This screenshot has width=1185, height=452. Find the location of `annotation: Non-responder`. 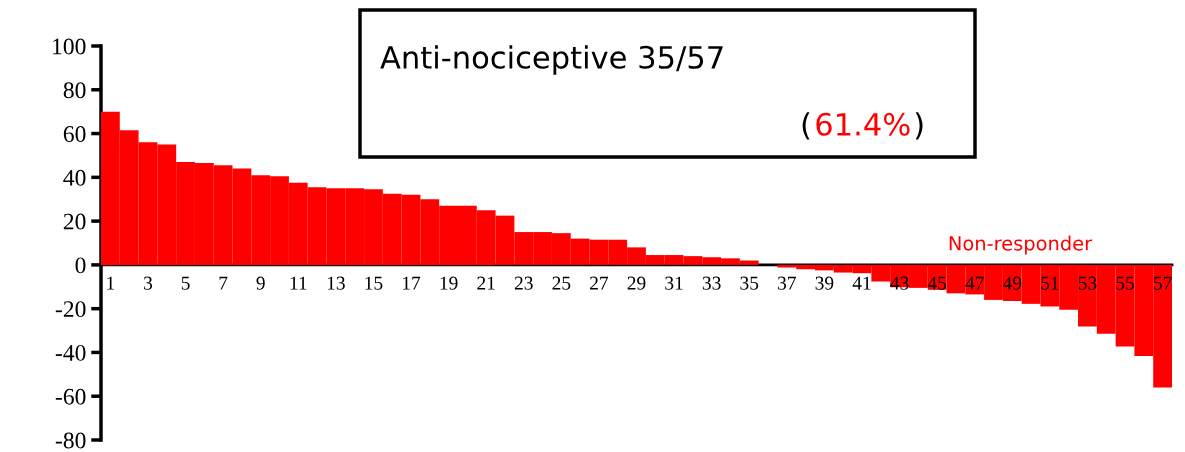

annotation: Non-responder is located at coordinates (1021, 245).